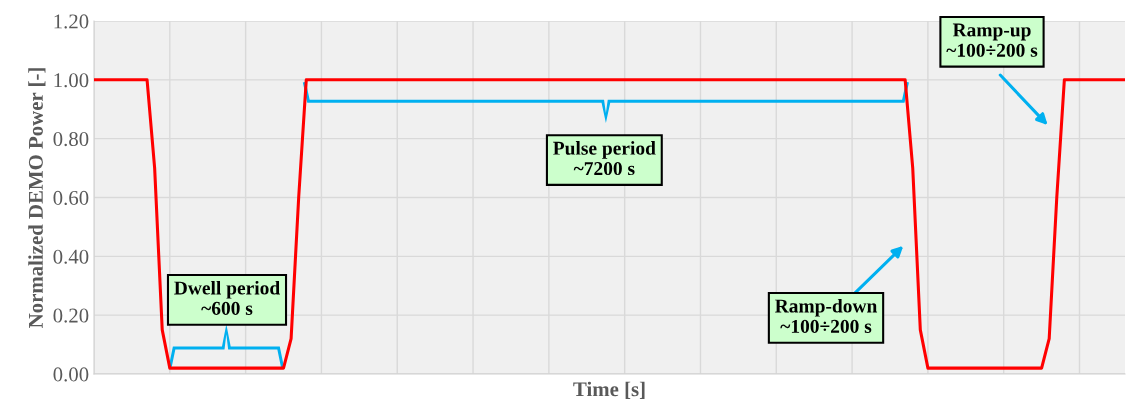  Describe the element at coordinates (71, 256) in the screenshot. I see `y-tick-label: 0.40` at that location.